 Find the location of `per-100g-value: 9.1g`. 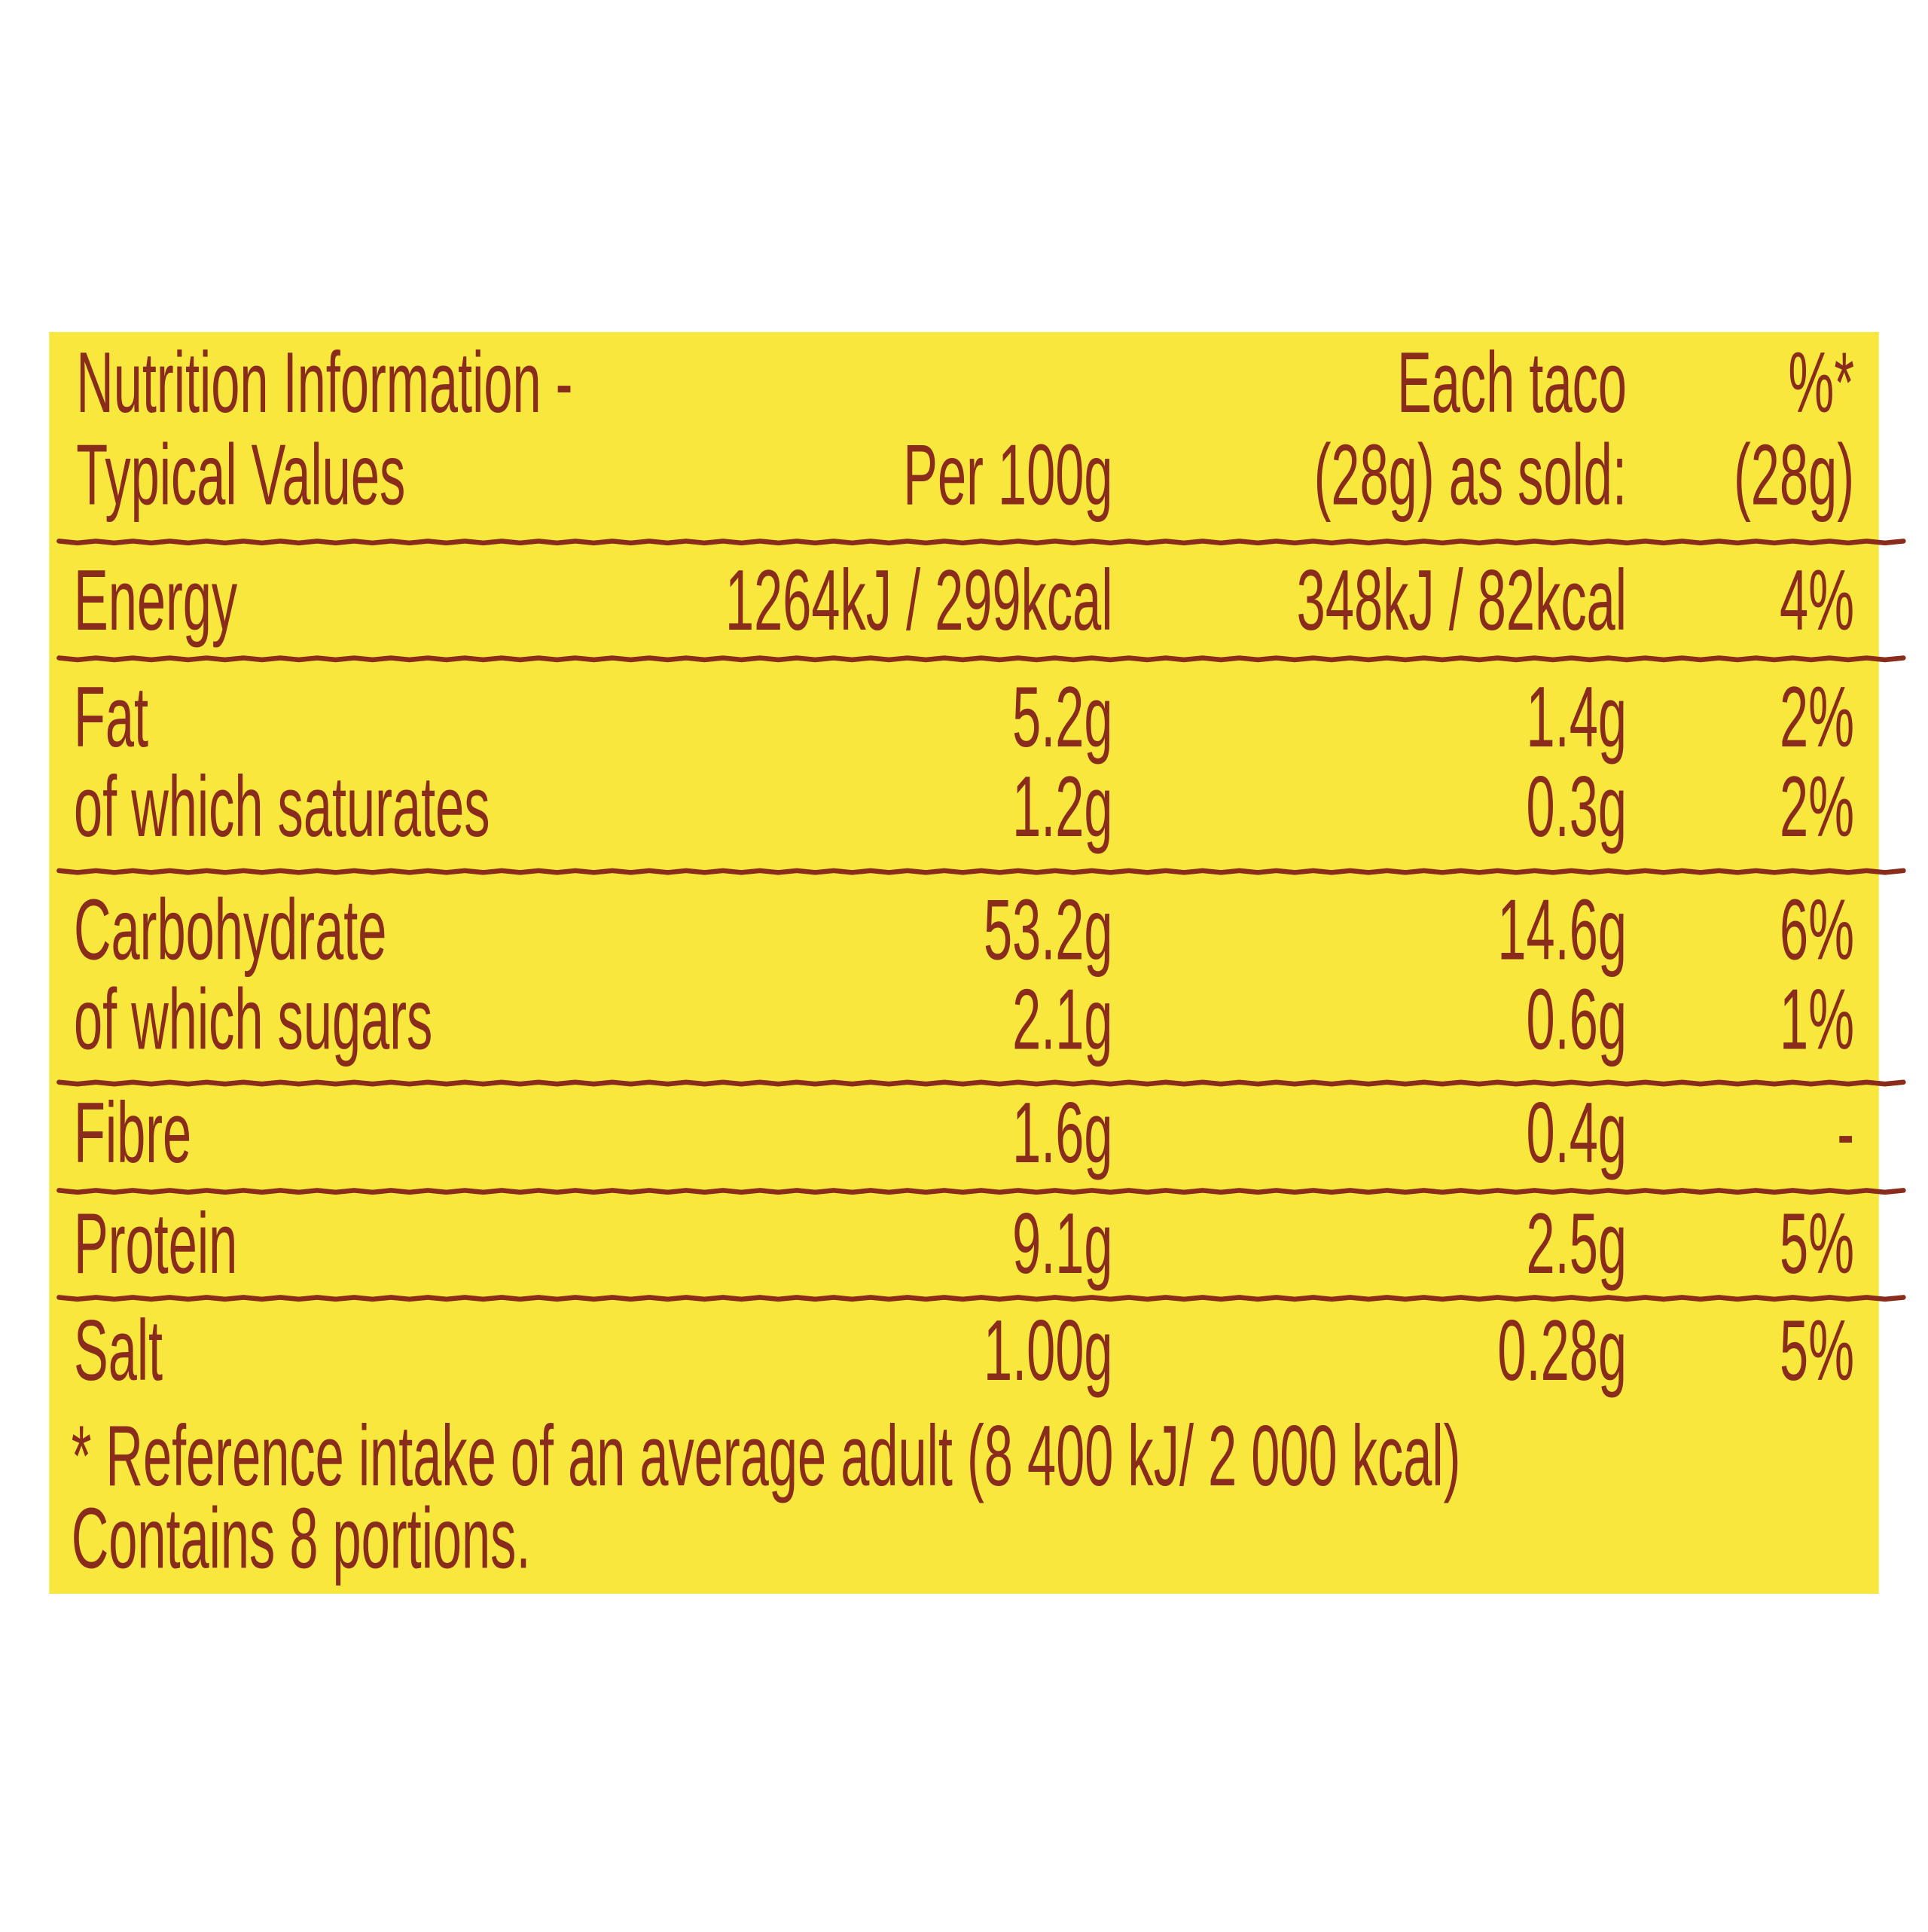

per-100g-value: 9.1g is located at coordinates (1062, 1243).